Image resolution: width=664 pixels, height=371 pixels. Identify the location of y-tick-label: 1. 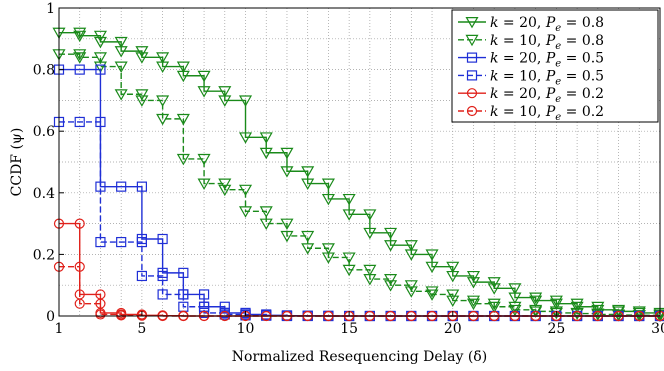
(50, 9).